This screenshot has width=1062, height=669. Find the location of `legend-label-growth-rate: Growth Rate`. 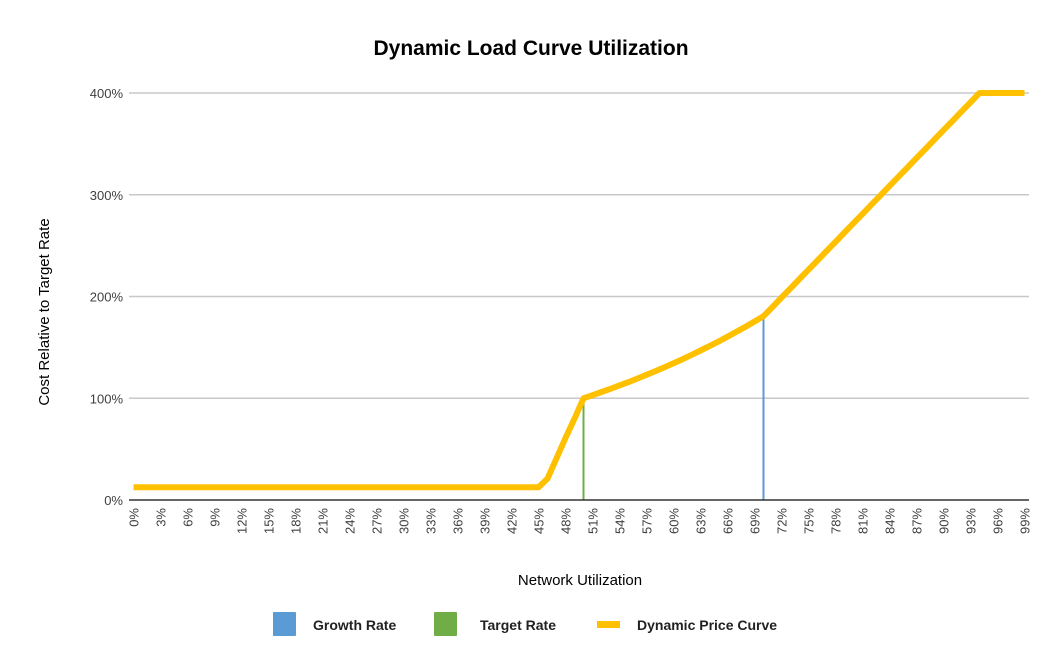

legend-label-growth-rate: Growth Rate is located at coordinates (354, 625).